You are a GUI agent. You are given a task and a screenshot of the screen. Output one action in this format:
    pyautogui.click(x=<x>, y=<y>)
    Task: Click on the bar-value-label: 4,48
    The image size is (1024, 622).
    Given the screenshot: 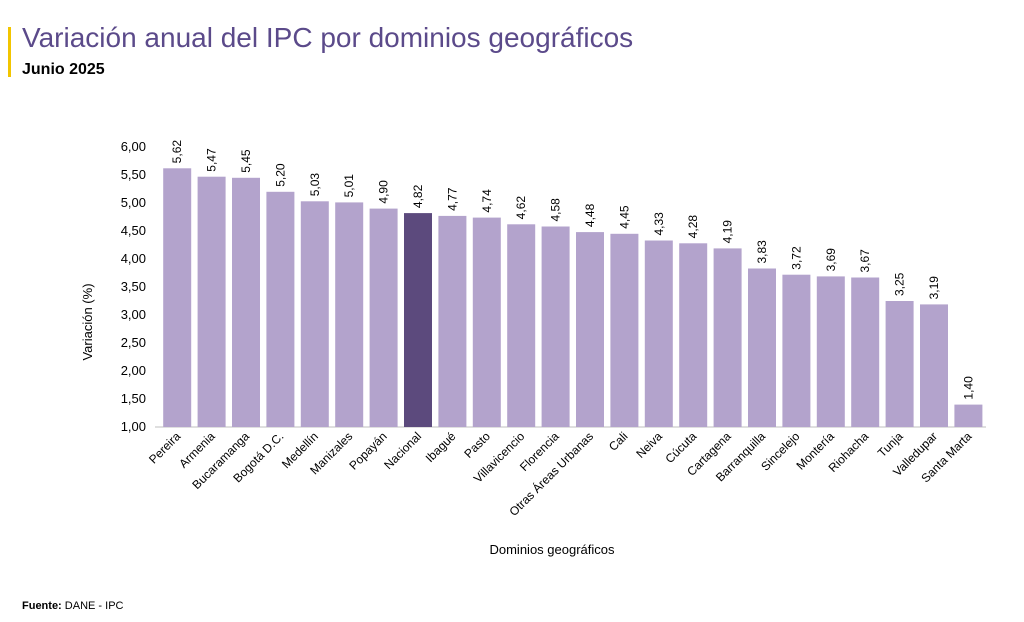 What is the action you would take?
    pyautogui.click(x=590, y=215)
    